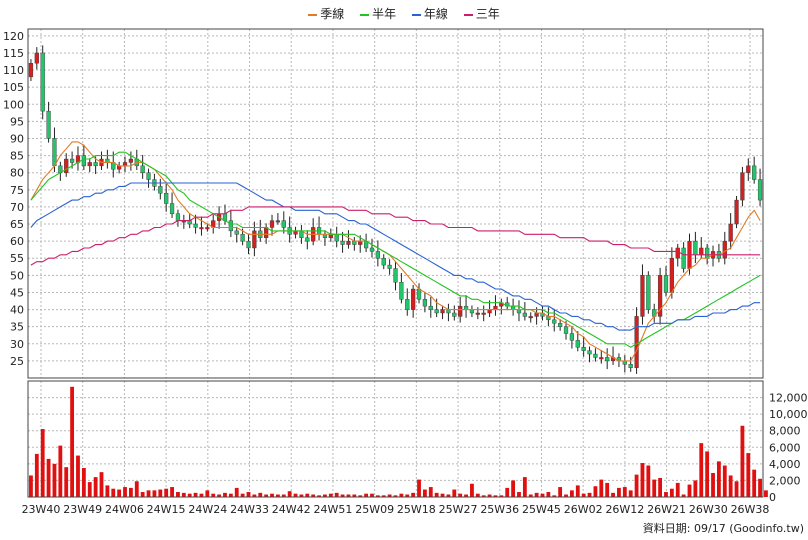 The width and height of the screenshot is (808, 540). Describe the element at coordinates (17, 156) in the screenshot. I see `price-tick-label: 85` at that location.